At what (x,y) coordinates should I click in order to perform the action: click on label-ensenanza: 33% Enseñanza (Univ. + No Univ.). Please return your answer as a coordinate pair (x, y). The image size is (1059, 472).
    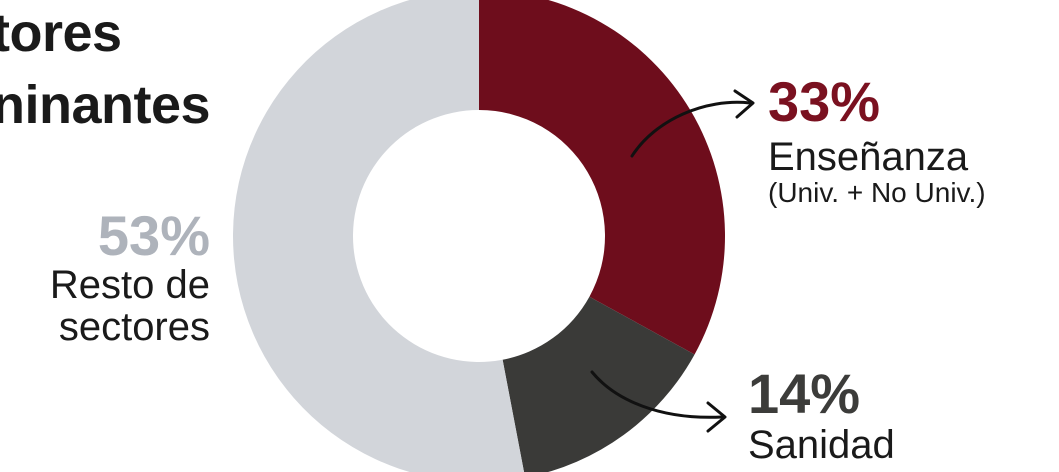
    Looking at the image, I should click on (877, 141).